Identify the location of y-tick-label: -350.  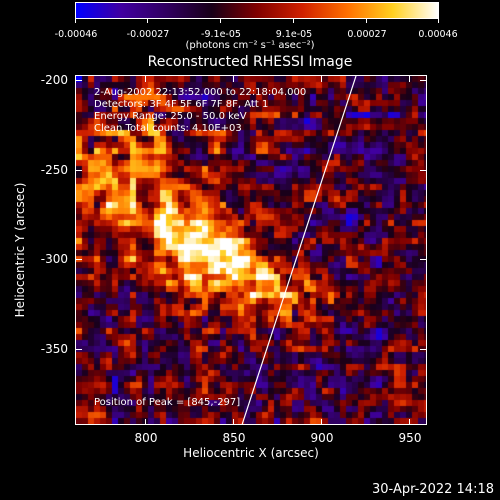
(54, 349).